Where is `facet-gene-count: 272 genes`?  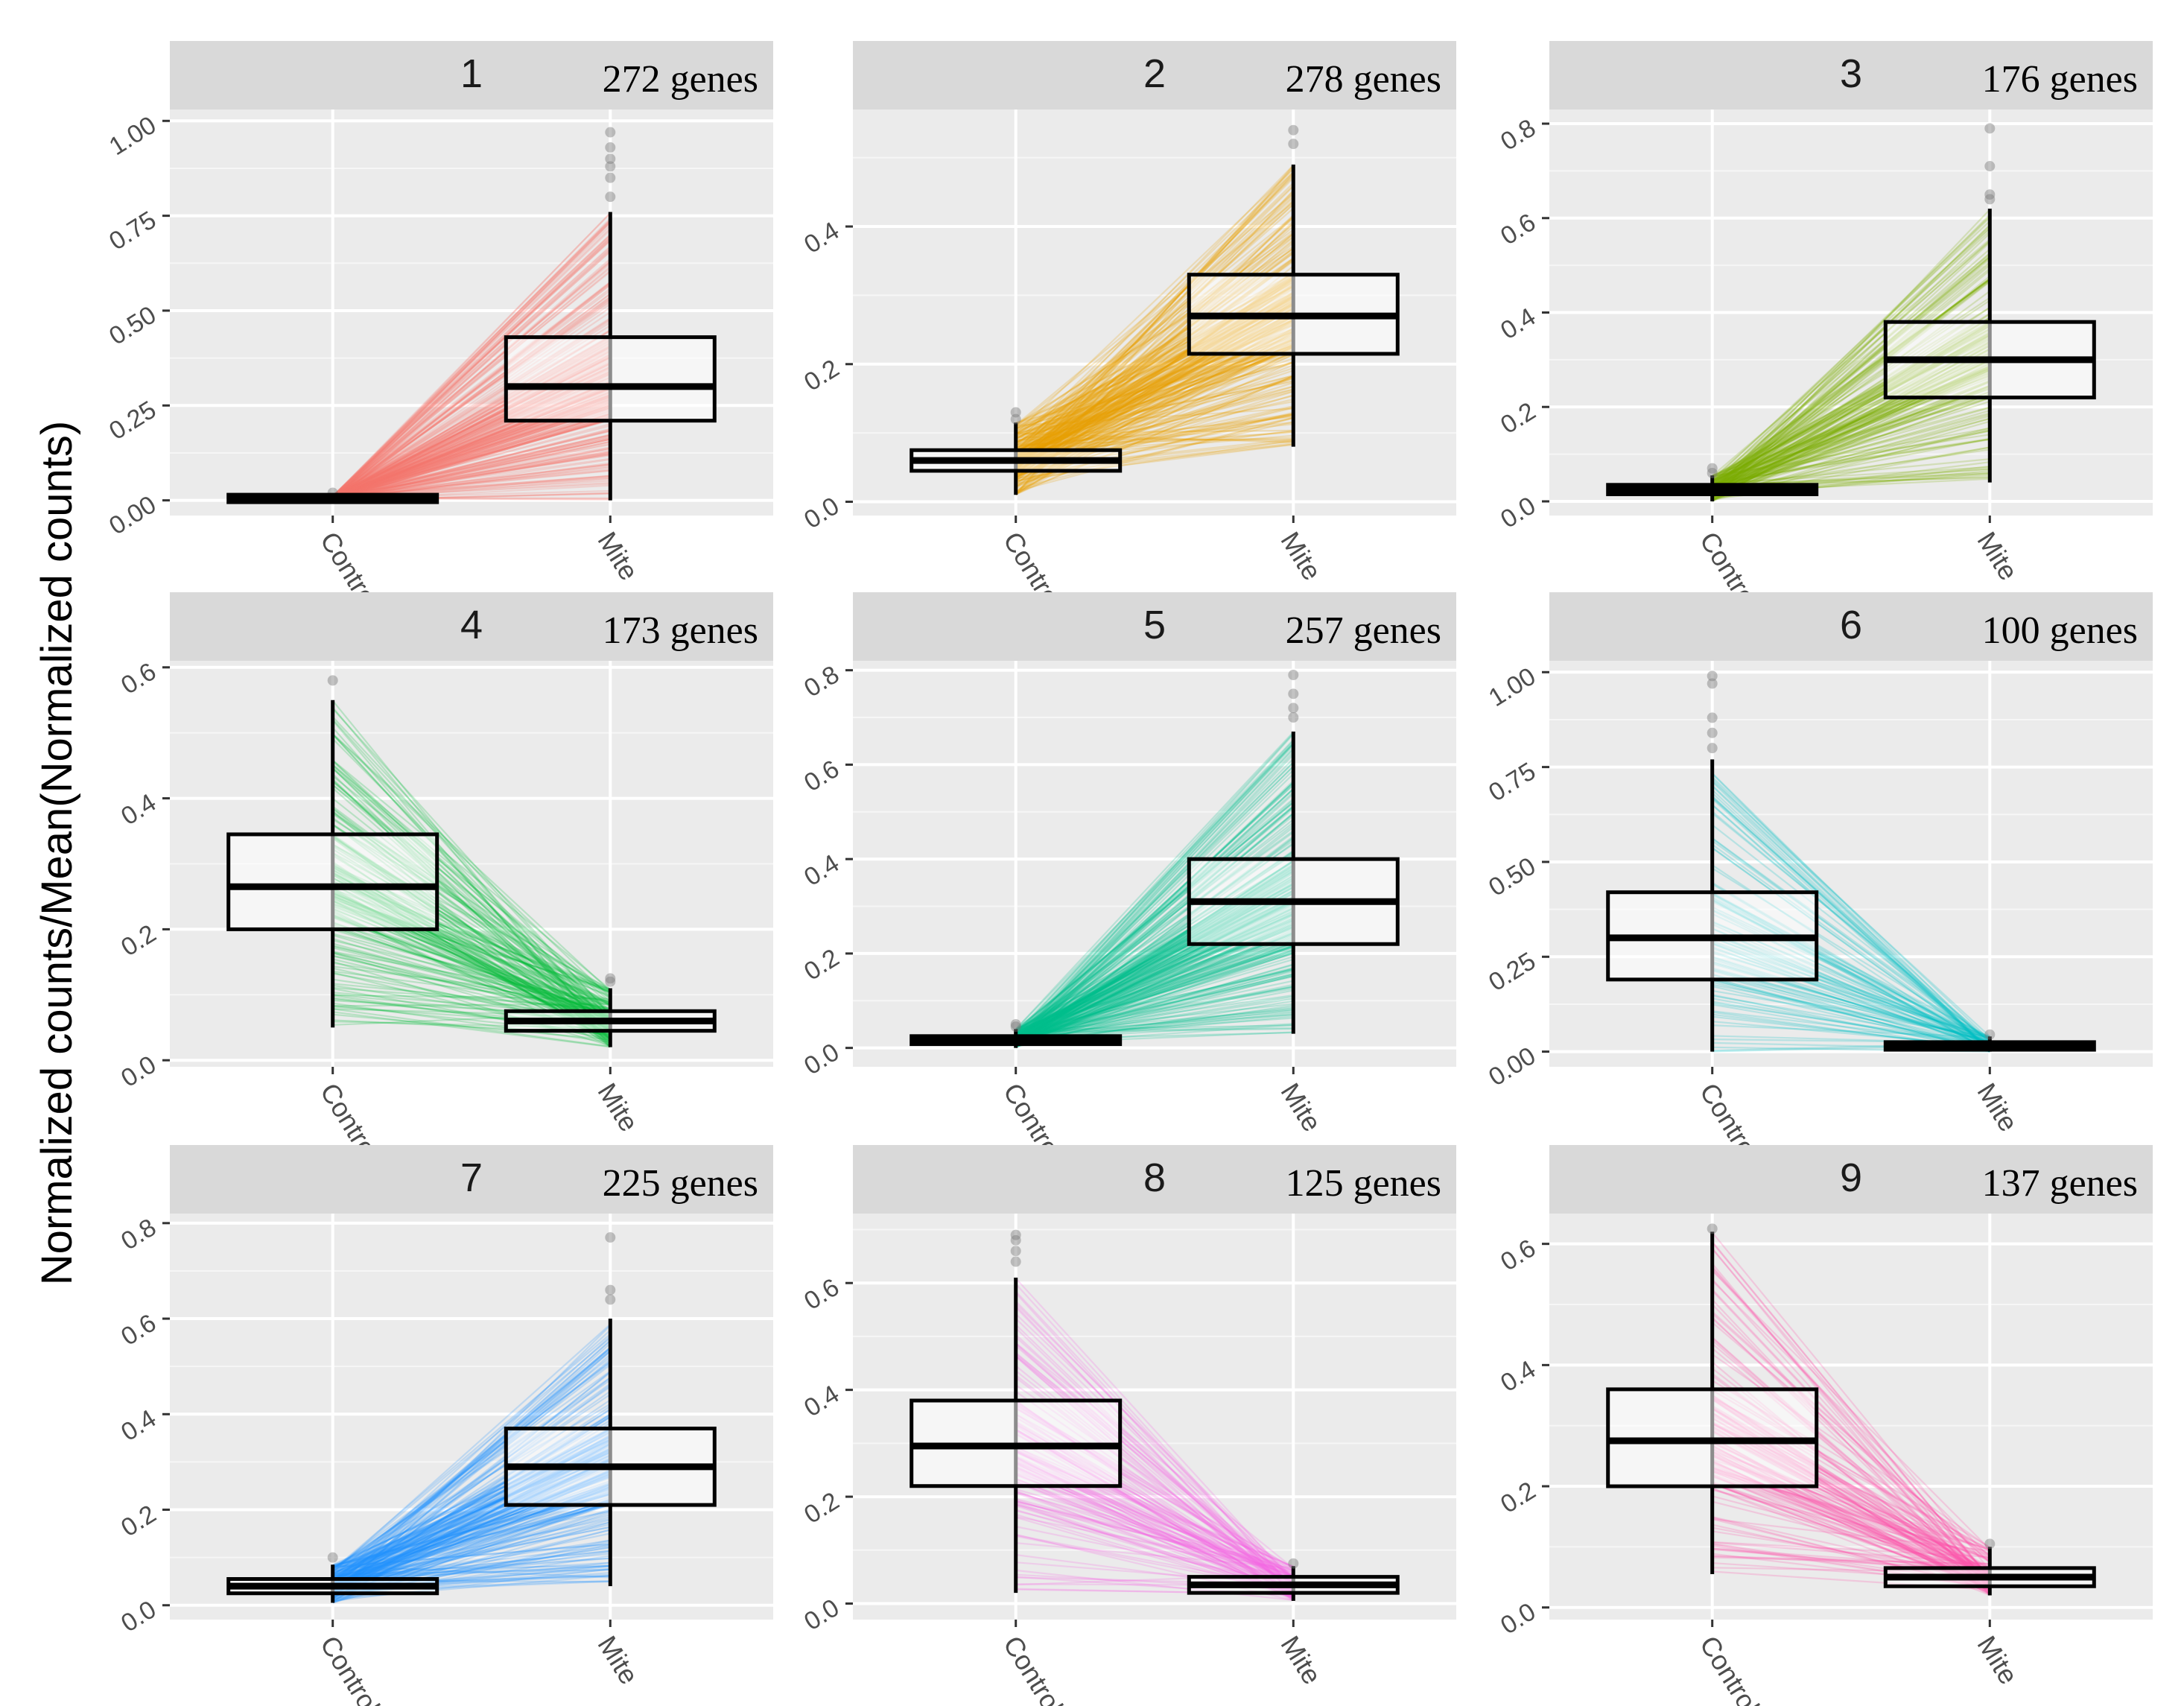
facet-gene-count: 272 genes is located at coordinates (680, 80).